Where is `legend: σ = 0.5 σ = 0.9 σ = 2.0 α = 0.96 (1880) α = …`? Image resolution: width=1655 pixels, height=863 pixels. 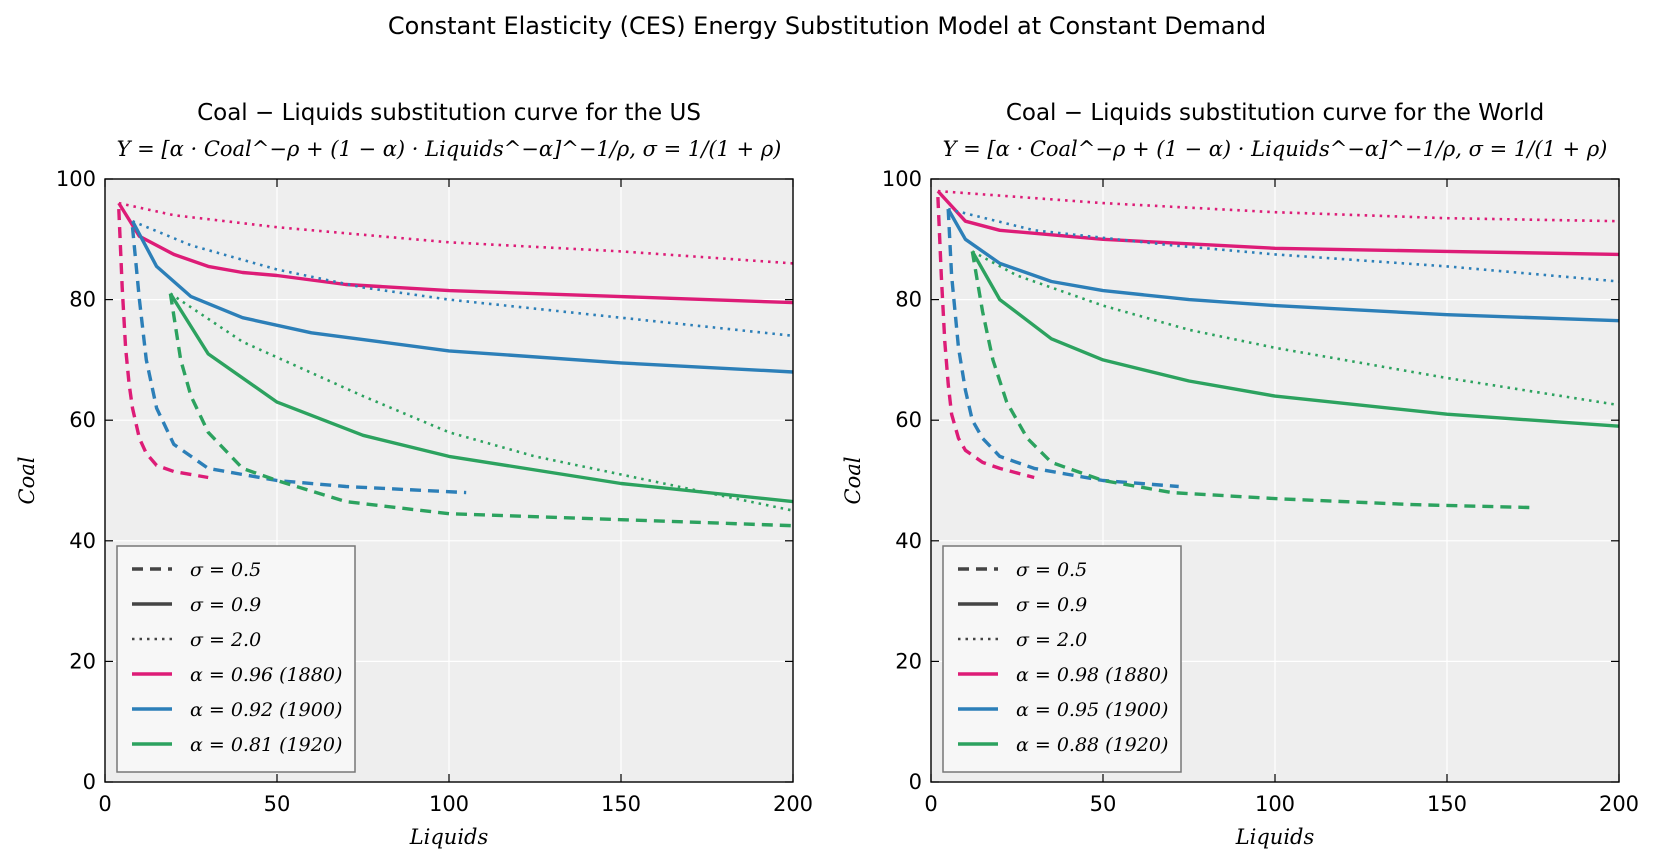
legend: σ = 0.5 σ = 0.9 σ = 2.0 α = 0.96 (1880) α = … is located at coordinates (236, 659).